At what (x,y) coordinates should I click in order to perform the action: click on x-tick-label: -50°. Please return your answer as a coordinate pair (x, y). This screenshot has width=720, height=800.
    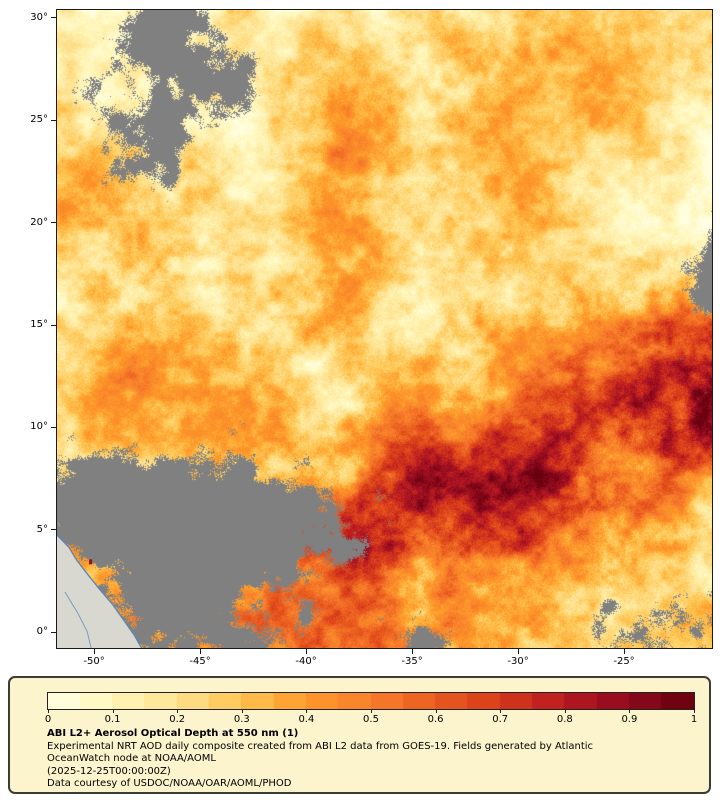
    Looking at the image, I should click on (94, 661).